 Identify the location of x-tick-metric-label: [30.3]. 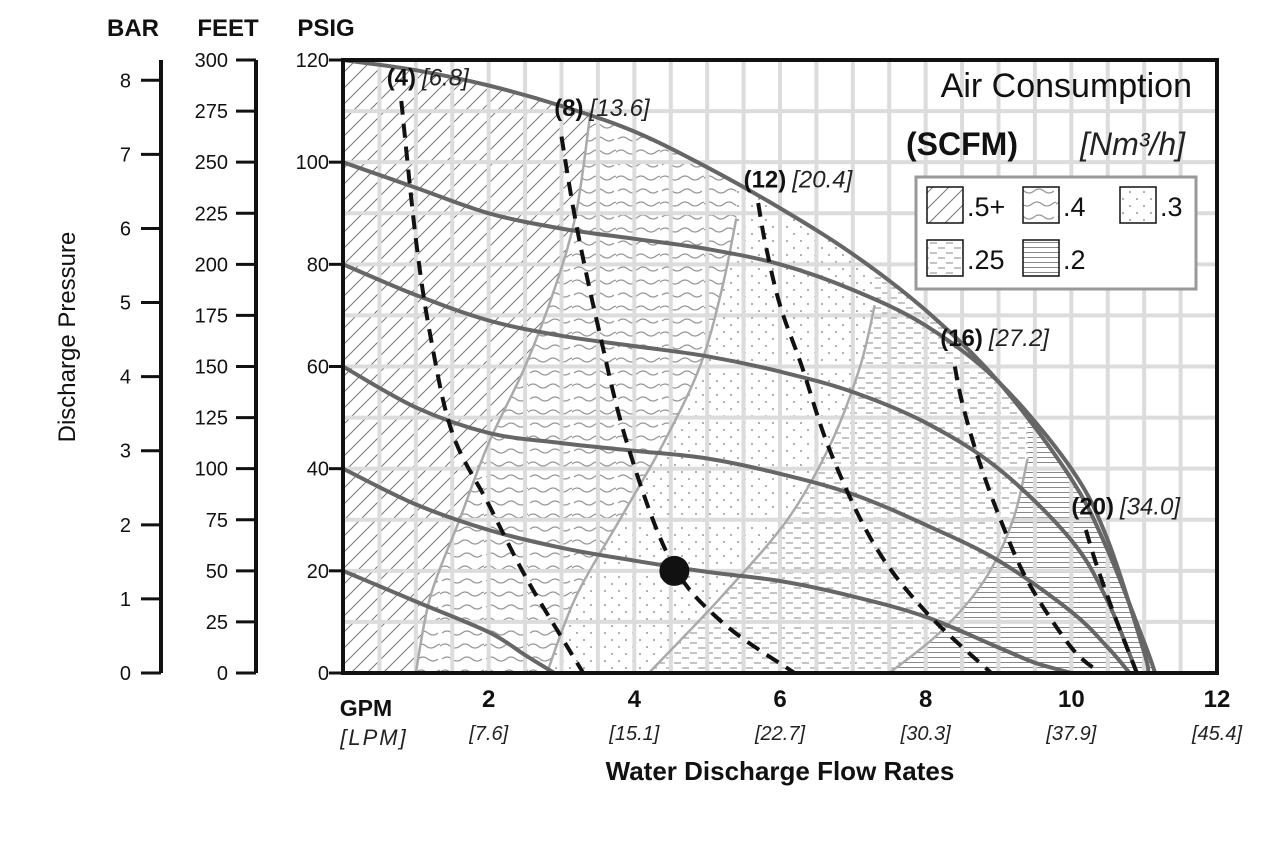
(925, 734).